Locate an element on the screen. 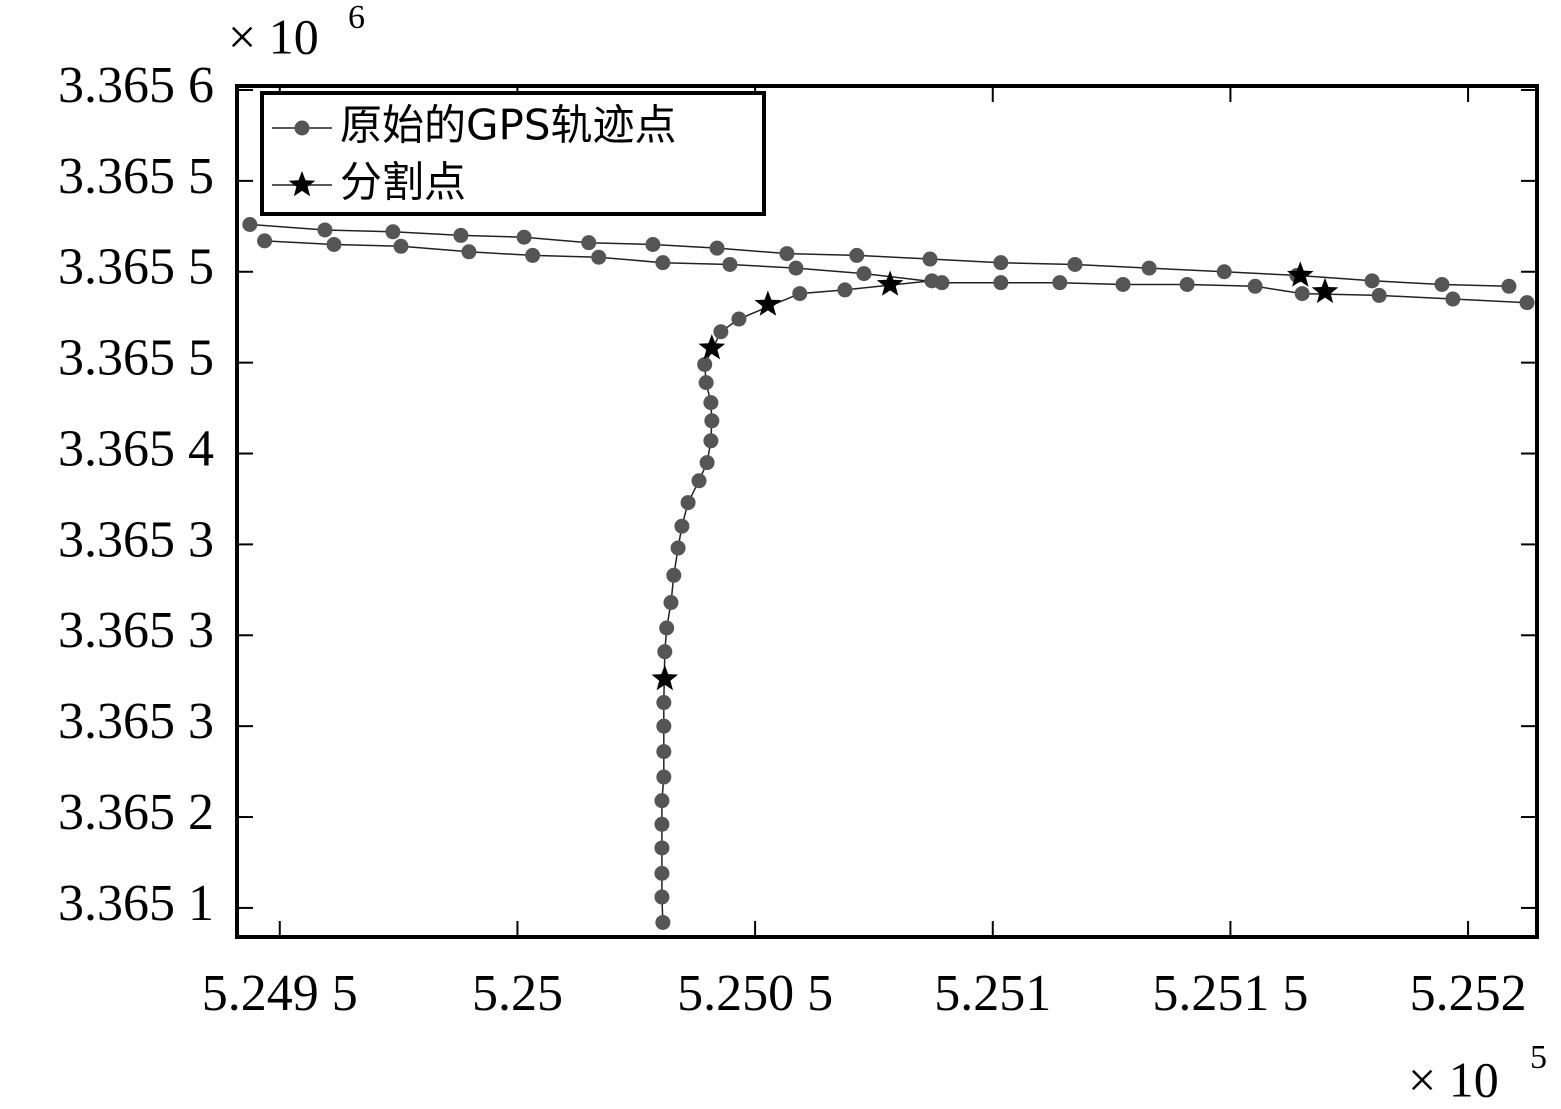 This screenshot has width=1561, height=1109. x-tick-label: 5.252 is located at coordinates (1468, 993).